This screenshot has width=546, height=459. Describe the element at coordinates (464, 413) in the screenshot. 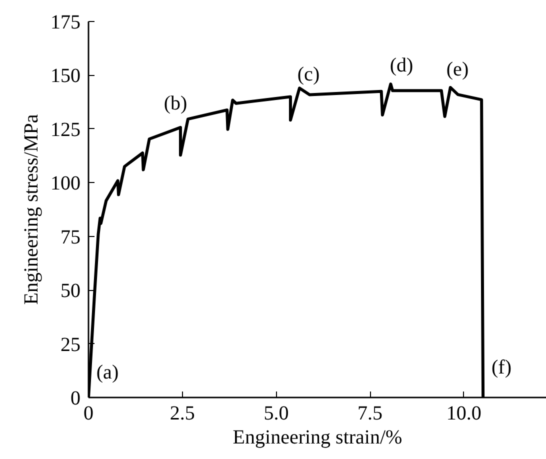

I see `x-tick-label: 10.0` at that location.